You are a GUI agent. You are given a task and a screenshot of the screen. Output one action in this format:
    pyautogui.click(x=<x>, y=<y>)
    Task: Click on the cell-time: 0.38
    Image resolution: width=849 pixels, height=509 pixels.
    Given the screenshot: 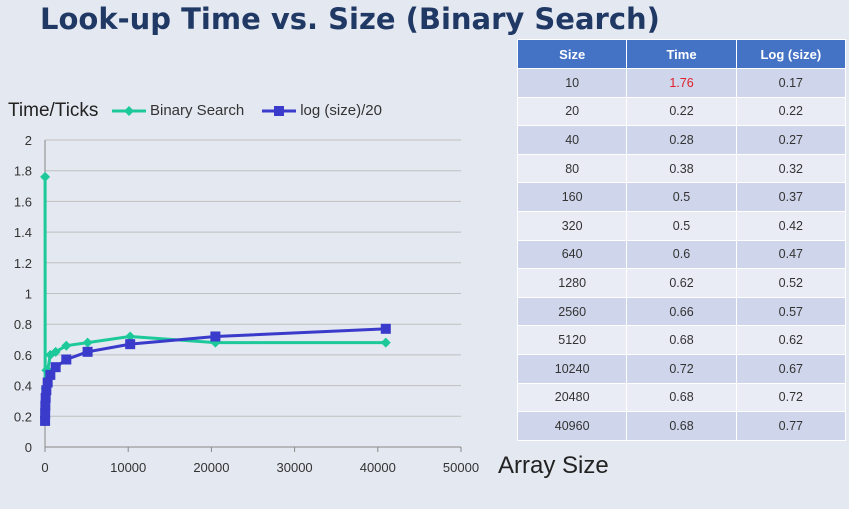 What is the action you would take?
    pyautogui.click(x=681, y=168)
    